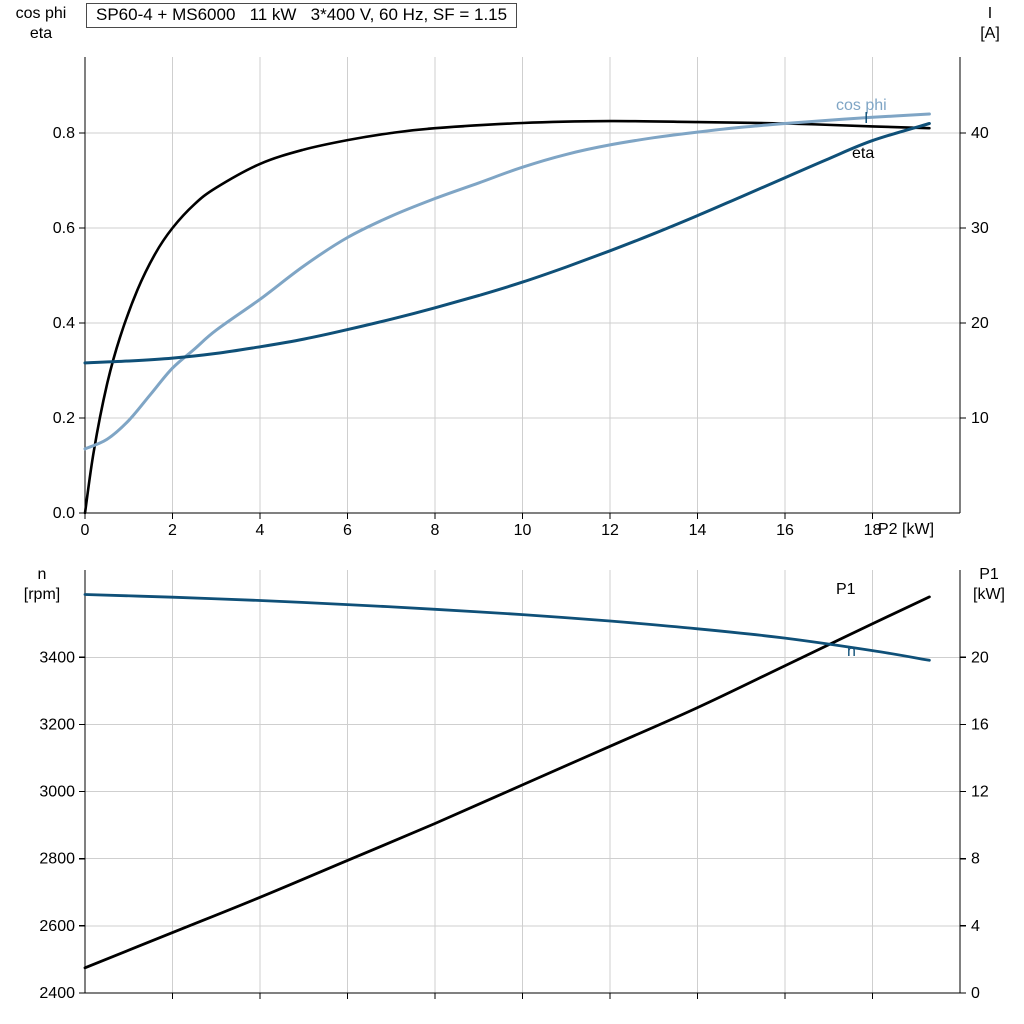 The image size is (1024, 1024). I want to click on x-tick-label: 18, so click(873, 530).